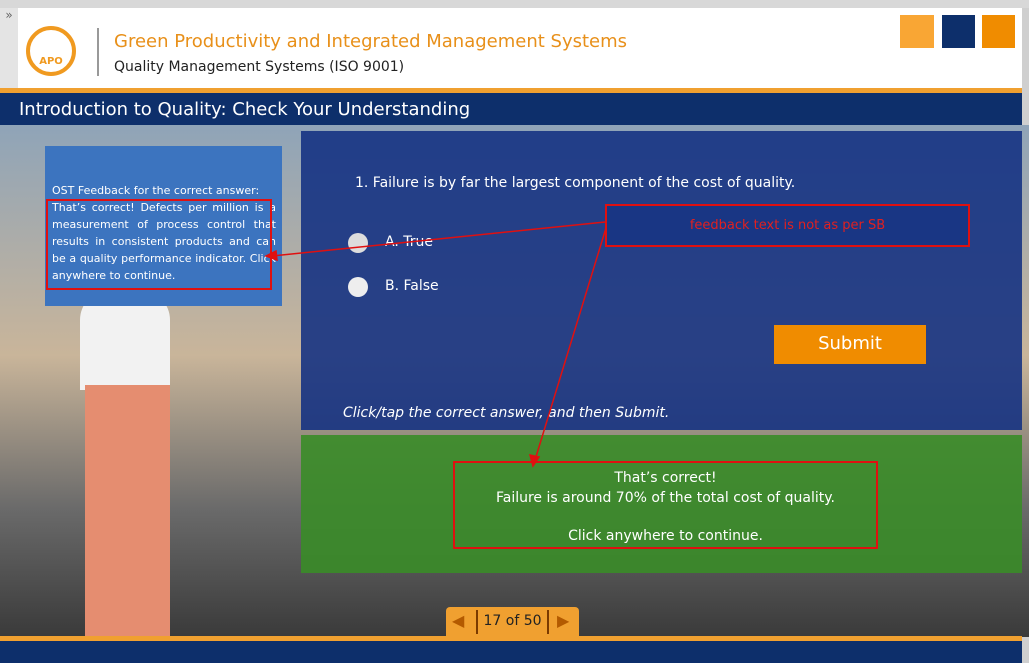 The width and height of the screenshot is (1029, 663). I want to click on ost-heading: OST Feedback for the correct answer:, so click(156, 190).